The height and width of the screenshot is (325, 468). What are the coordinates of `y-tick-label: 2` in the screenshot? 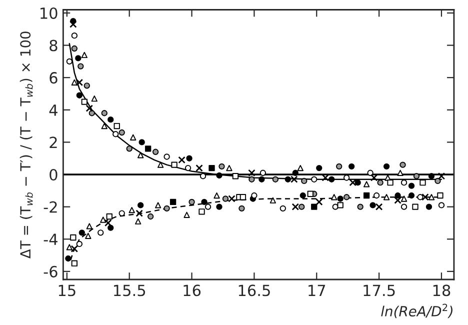 It's located at (53, 142).